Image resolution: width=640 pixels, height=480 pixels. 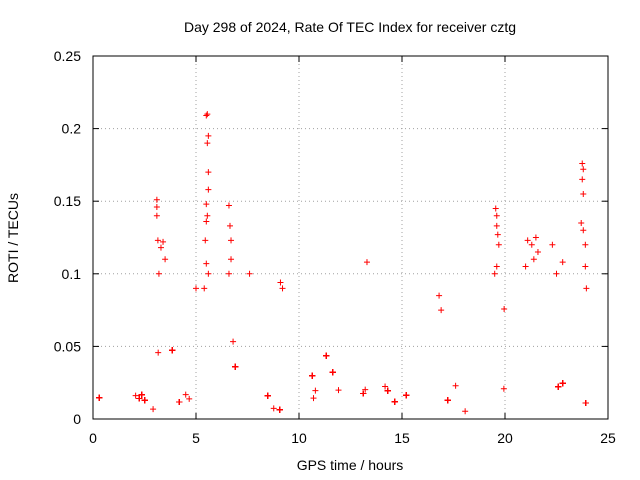 What do you see at coordinates (93, 438) in the screenshot?
I see `x-tick-label: 0` at bounding box center [93, 438].